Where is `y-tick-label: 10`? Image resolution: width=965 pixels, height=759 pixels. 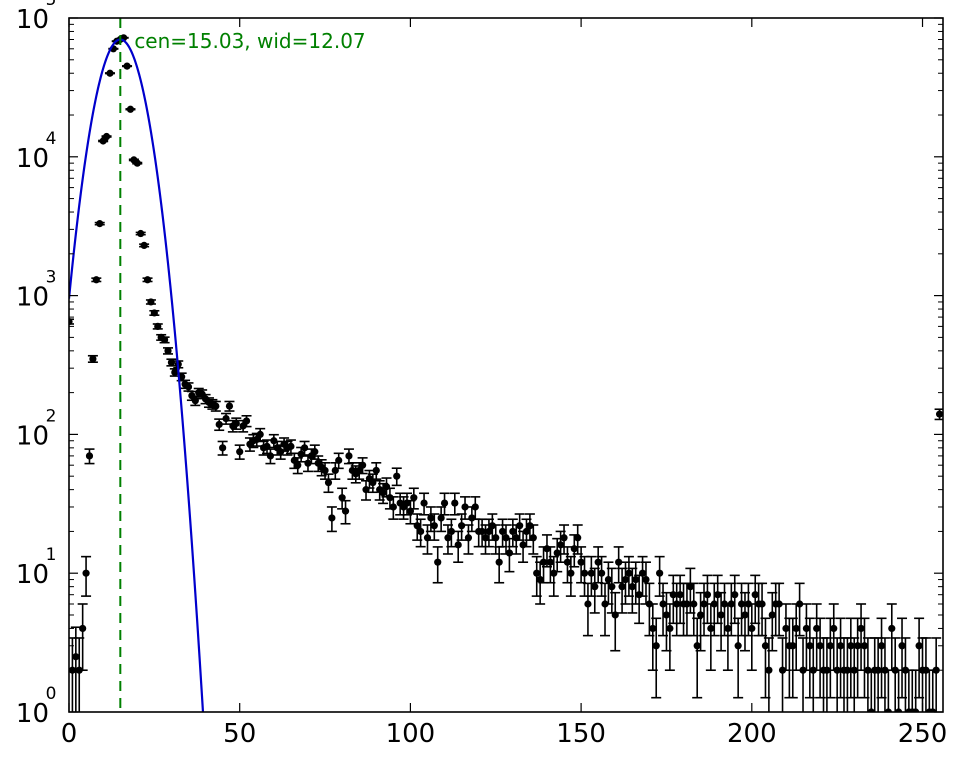
y-tick-label: 10 is located at coordinates (32, 436).